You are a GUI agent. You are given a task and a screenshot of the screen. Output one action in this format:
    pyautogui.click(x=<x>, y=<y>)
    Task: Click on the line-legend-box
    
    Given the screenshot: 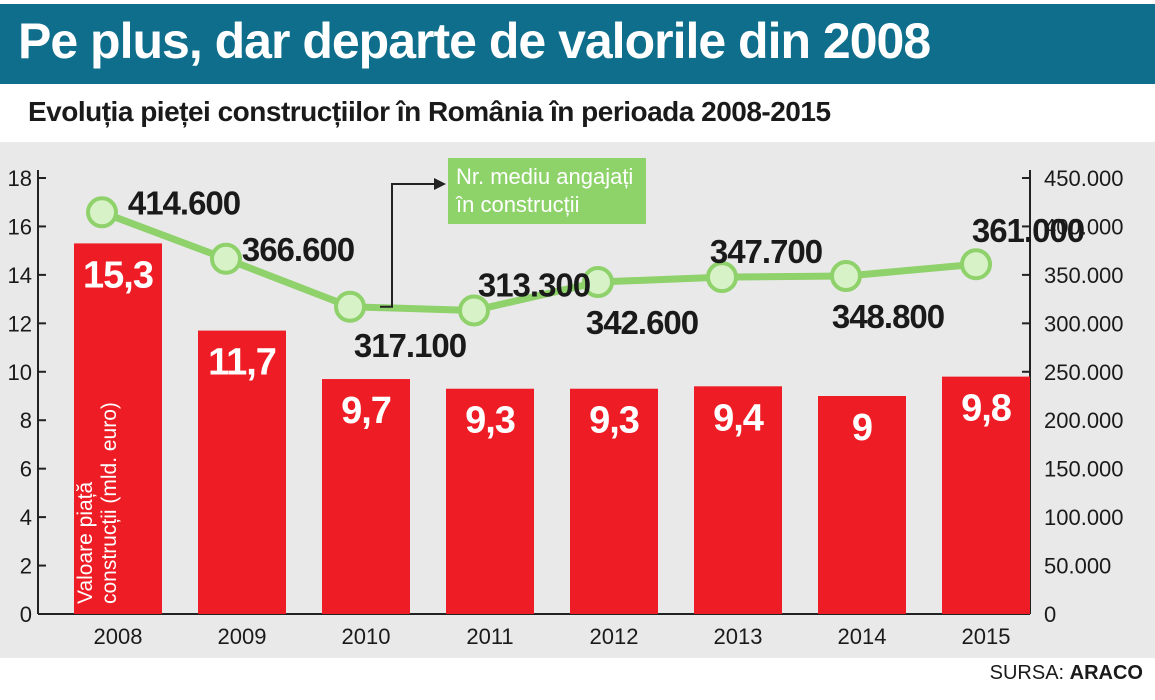 What is the action you would take?
    pyautogui.click(x=547, y=191)
    